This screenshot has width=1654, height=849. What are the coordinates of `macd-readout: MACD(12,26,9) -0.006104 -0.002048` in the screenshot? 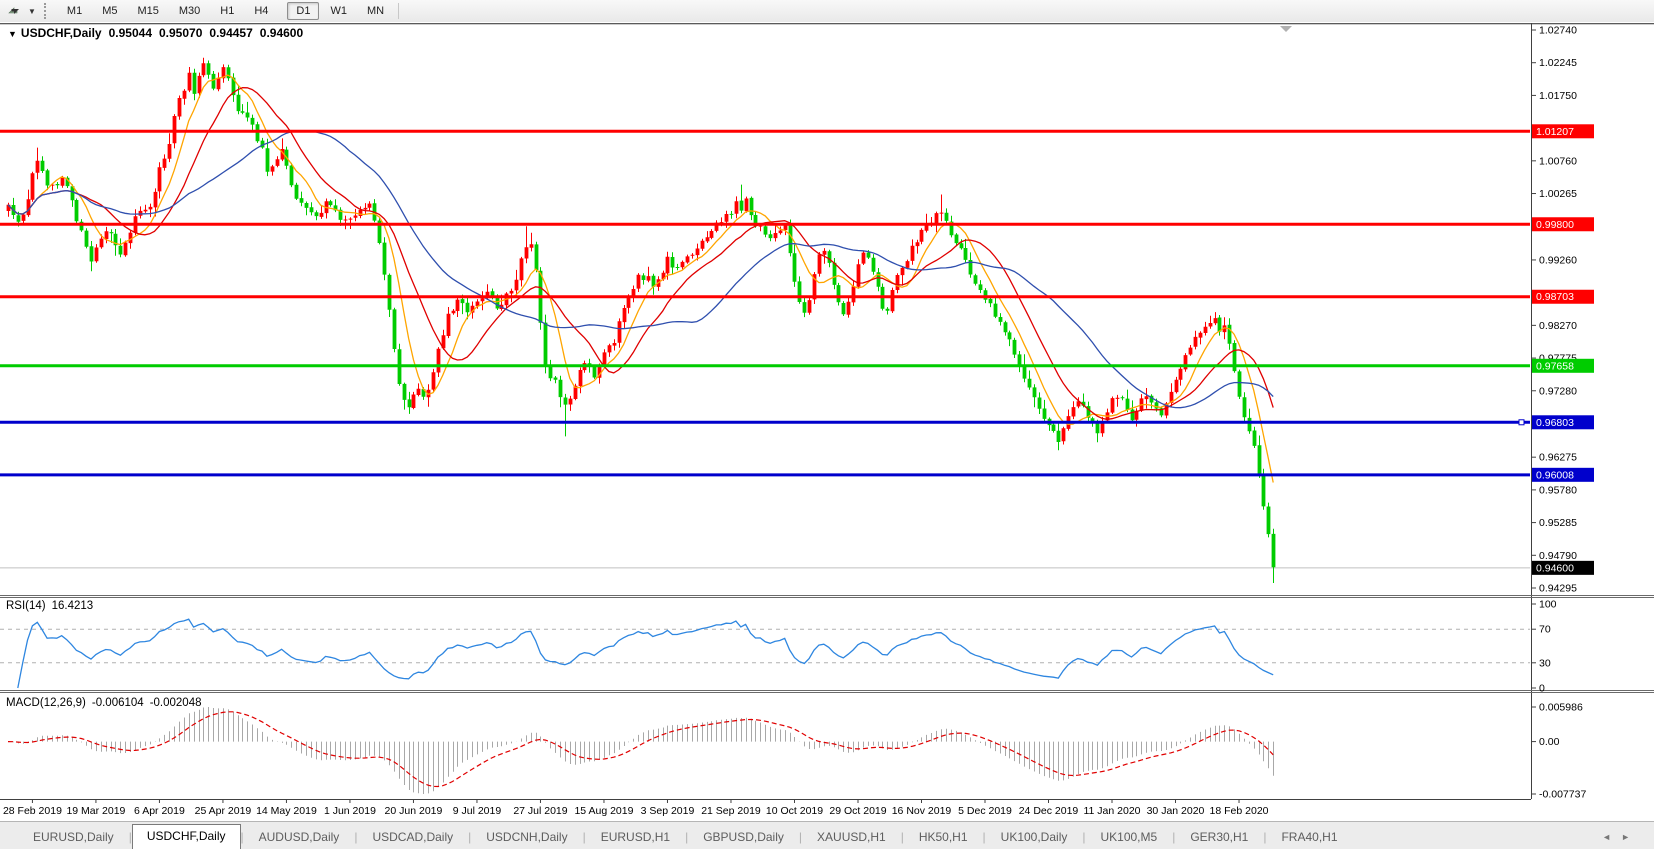 It's located at (106, 703).